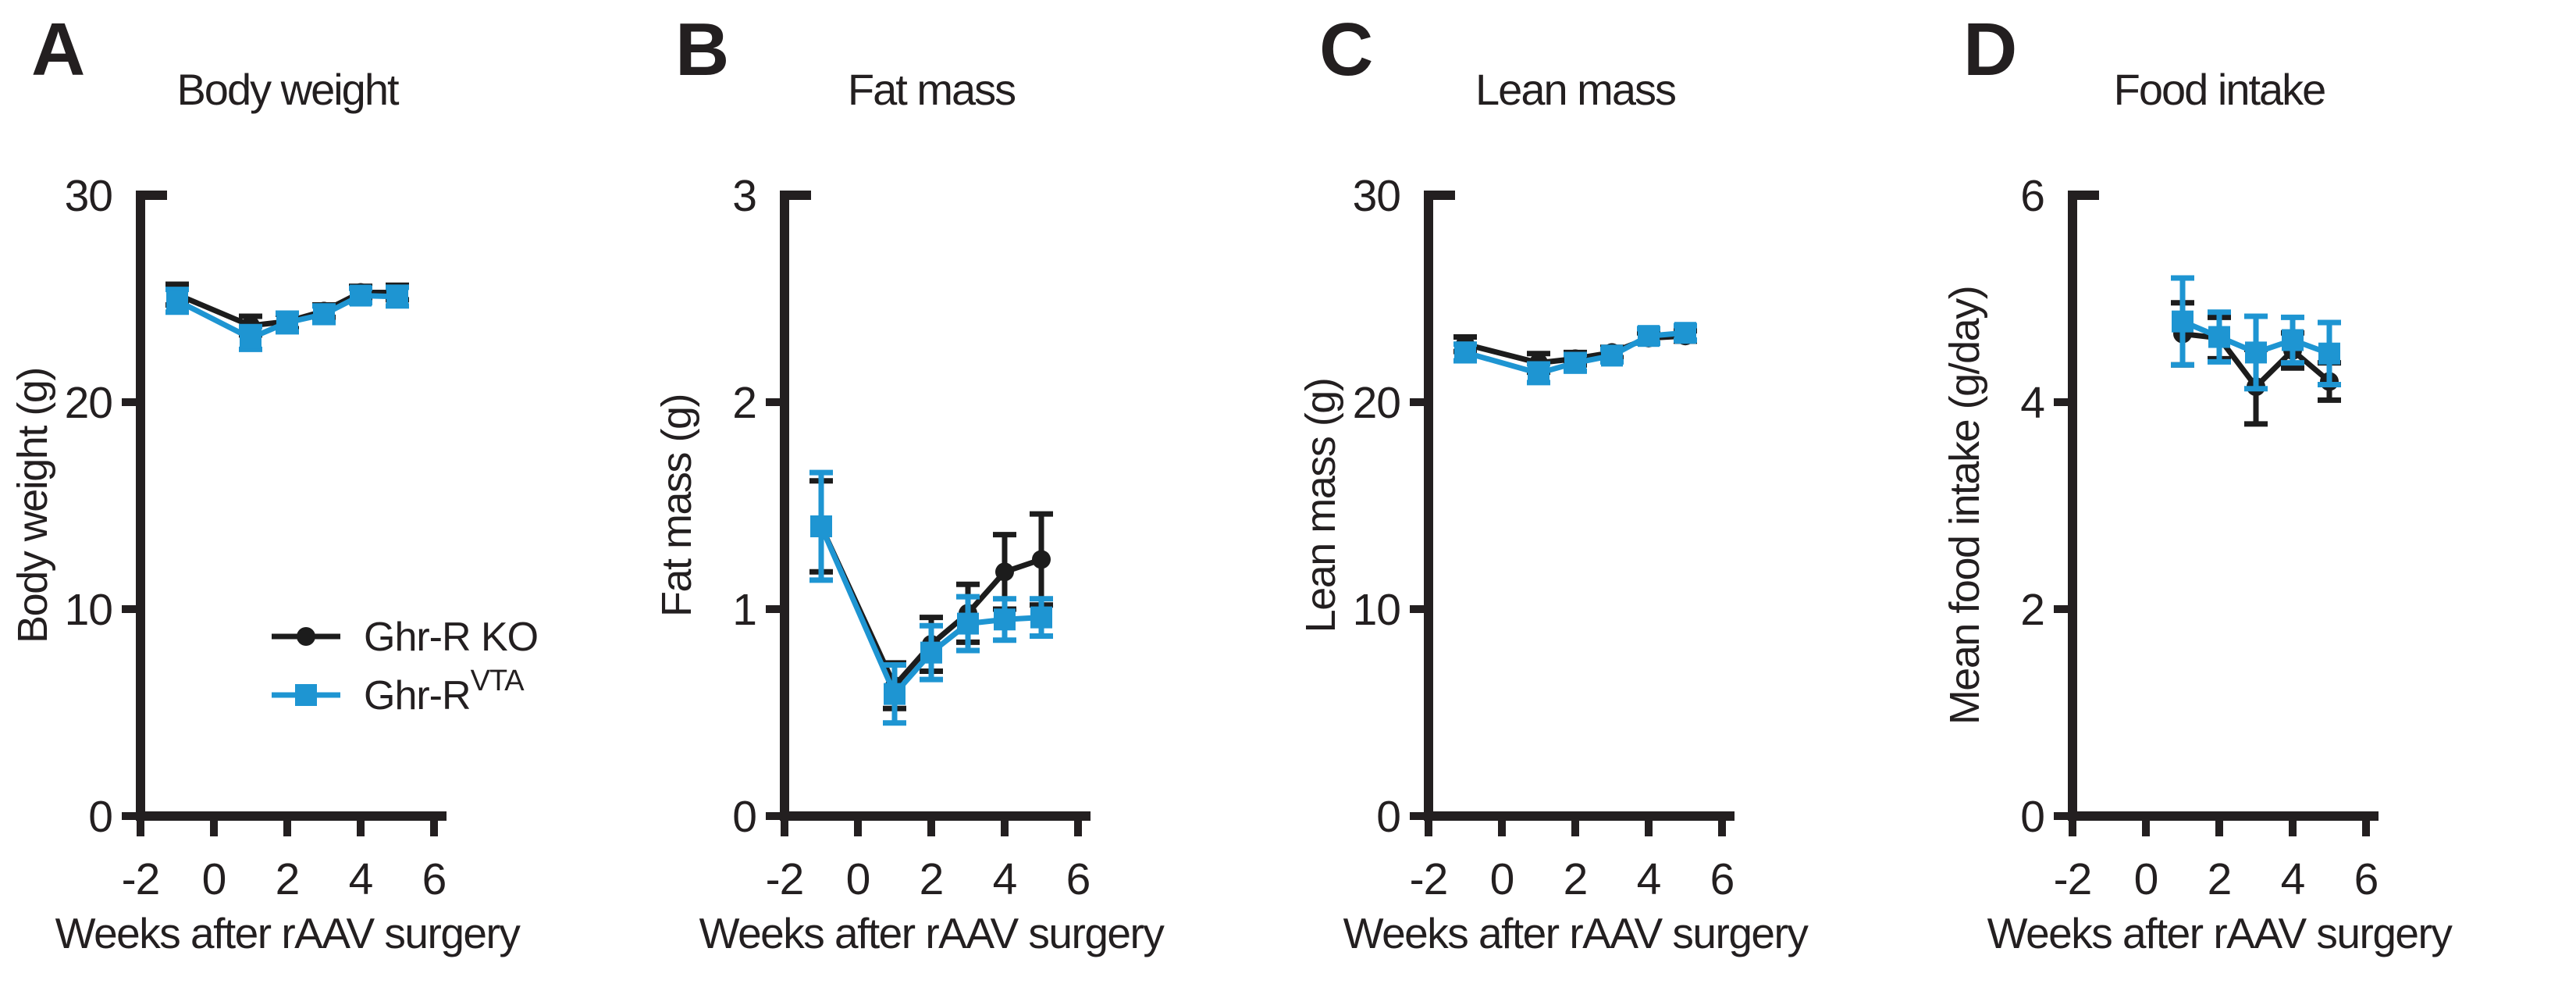 The image size is (2576, 991). I want to click on panel-a-xlabel: Weeks after rAAV surgery, so click(288, 933).